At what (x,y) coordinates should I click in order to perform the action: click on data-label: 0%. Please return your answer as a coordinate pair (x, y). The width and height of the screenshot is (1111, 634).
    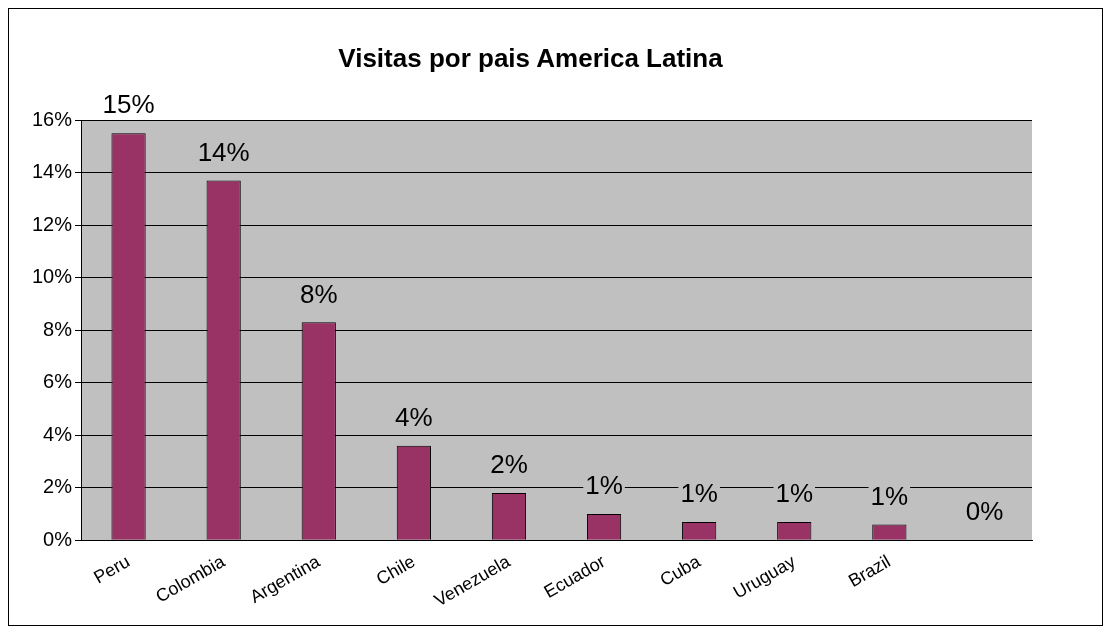
    Looking at the image, I should click on (984, 511).